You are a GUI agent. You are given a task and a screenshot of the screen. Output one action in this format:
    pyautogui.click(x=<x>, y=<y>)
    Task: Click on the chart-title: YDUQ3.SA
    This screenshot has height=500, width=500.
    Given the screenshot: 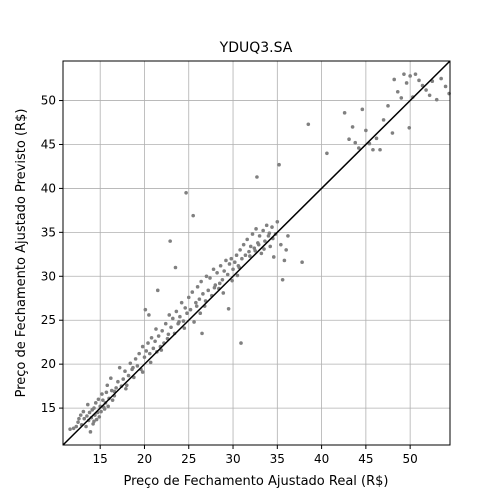 What is the action you would take?
    pyautogui.click(x=256, y=48)
    